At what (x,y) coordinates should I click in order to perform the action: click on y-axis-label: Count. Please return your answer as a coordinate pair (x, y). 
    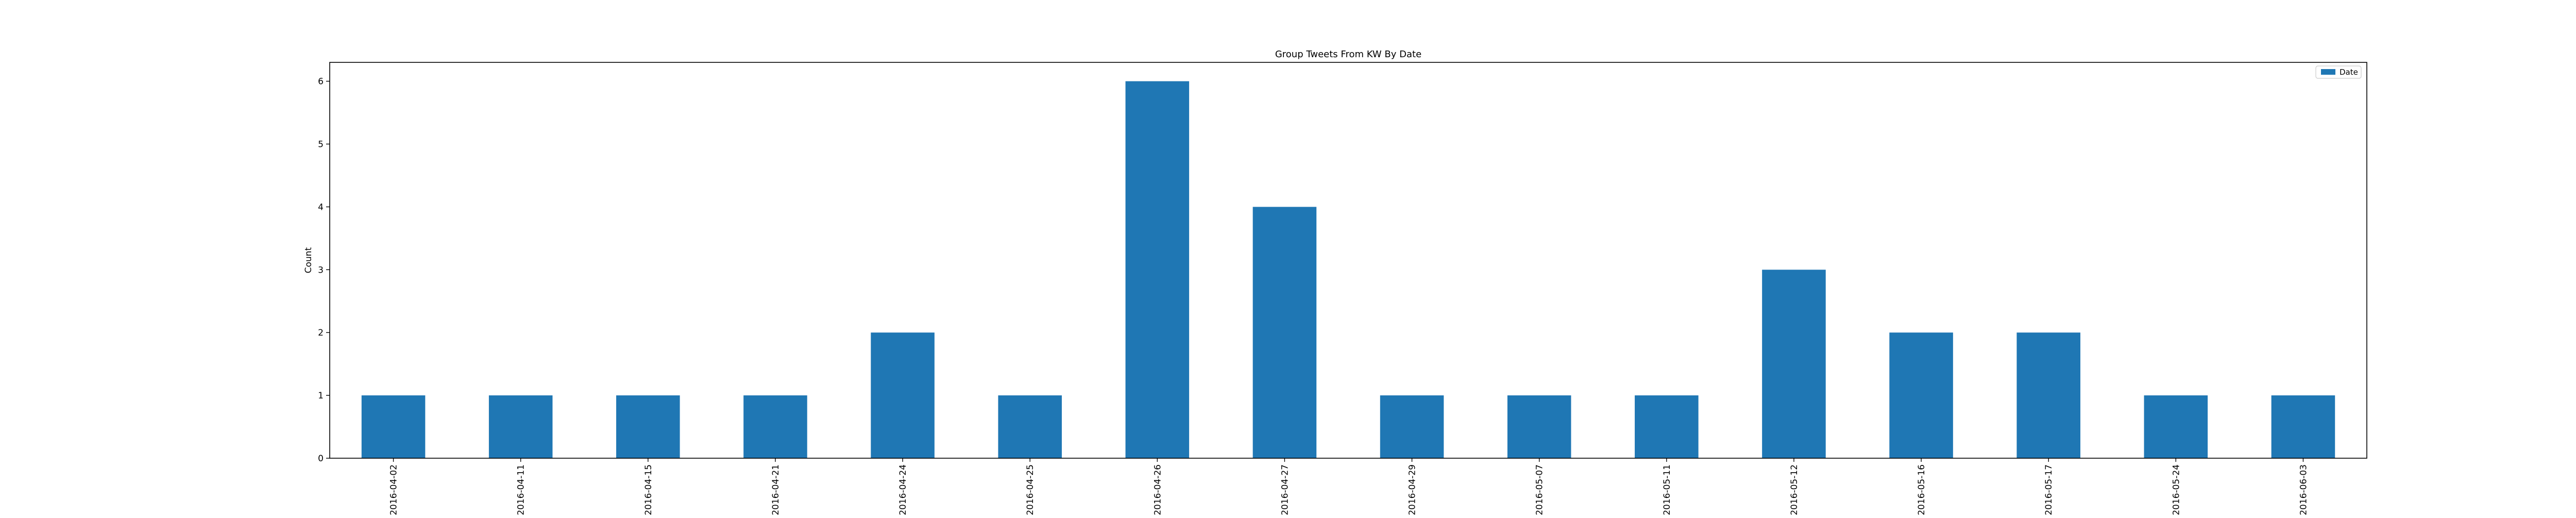
    Looking at the image, I should click on (308, 260).